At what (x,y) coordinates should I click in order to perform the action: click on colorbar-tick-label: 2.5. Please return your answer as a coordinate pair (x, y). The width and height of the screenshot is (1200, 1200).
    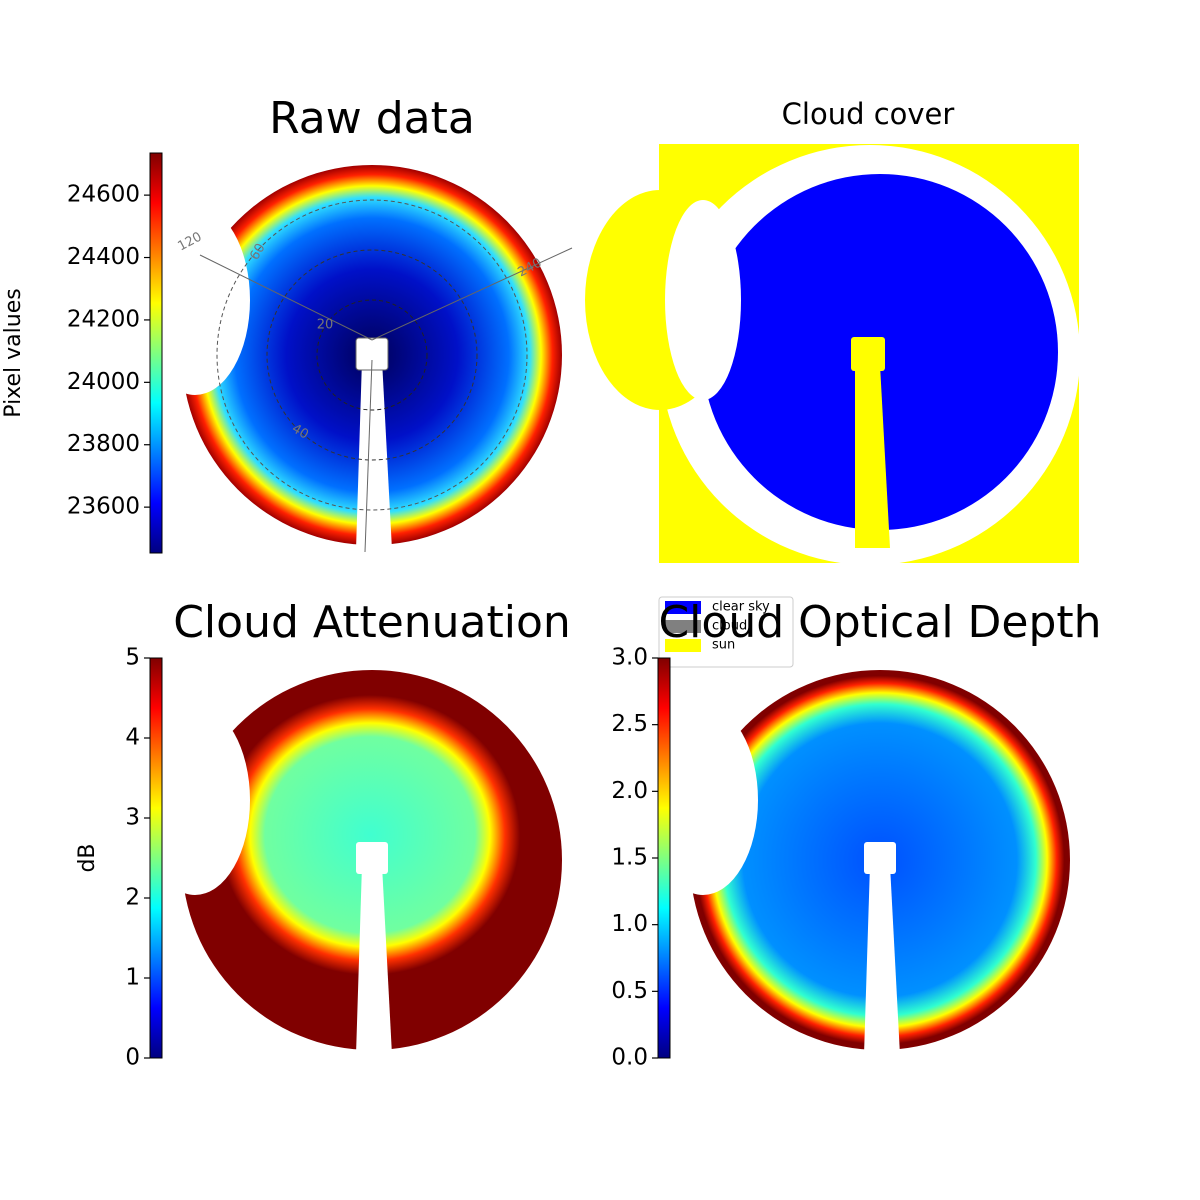
    Looking at the image, I should click on (629, 724).